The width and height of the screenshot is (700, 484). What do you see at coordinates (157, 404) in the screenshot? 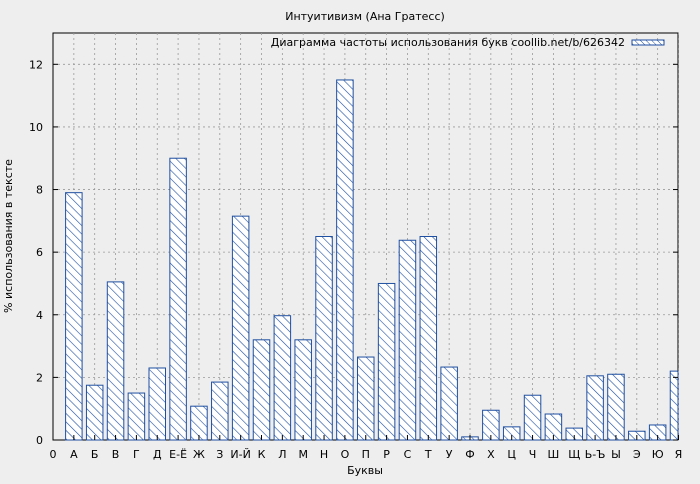
I see `bar-Д` at bounding box center [157, 404].